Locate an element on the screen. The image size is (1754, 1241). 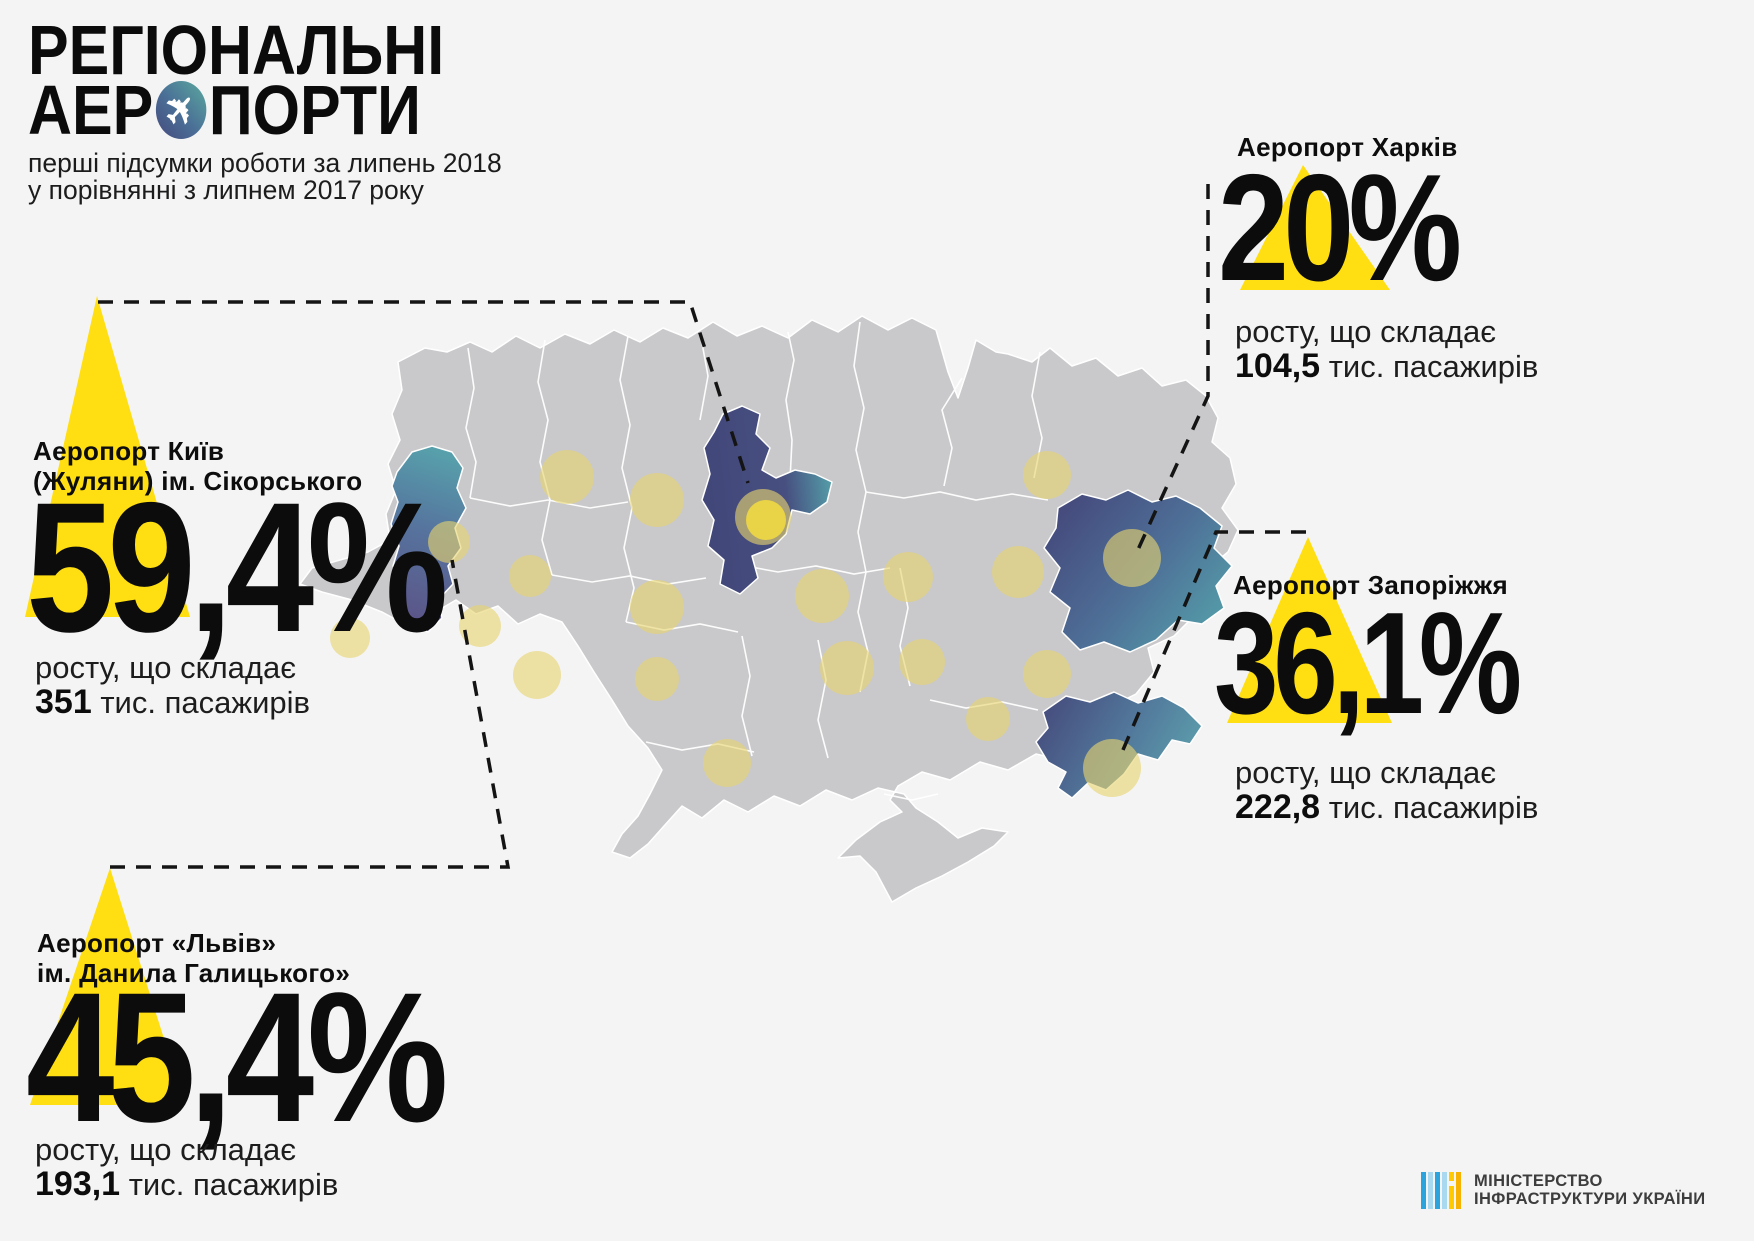
growth-triangle-kyiv is located at coordinates (107, 456).